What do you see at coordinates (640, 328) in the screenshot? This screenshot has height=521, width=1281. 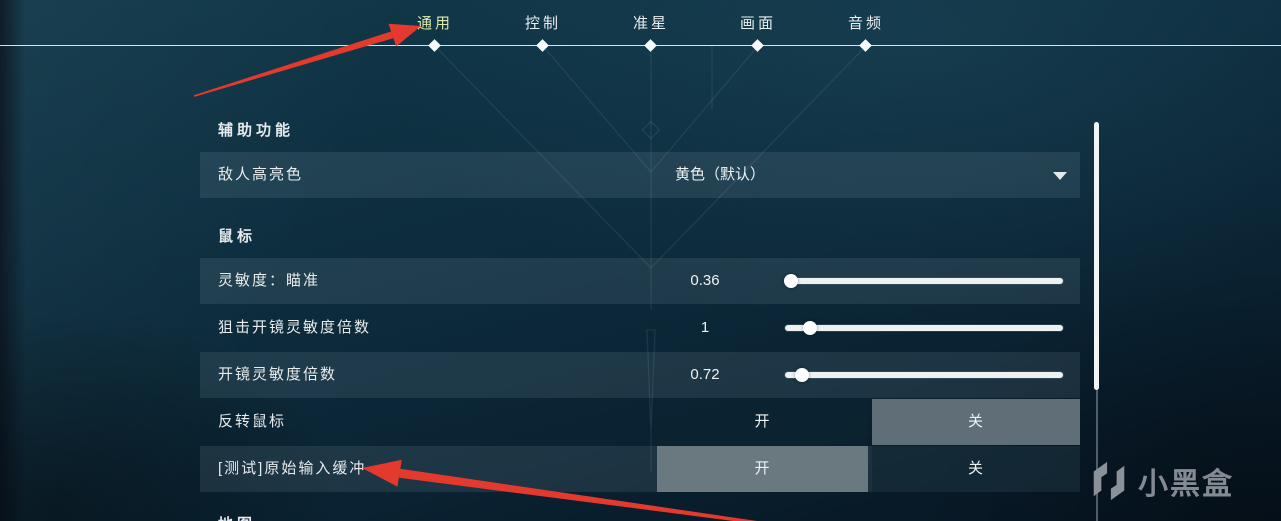 I see `scoped-sensitivity-row: 狙击开镜灵敏度倍数 1` at bounding box center [640, 328].